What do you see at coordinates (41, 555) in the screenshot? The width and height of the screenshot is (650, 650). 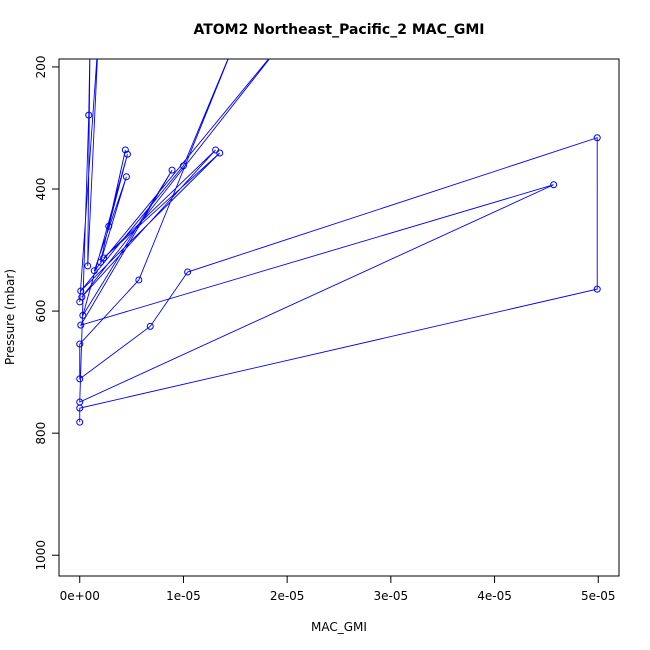 I see `y-tick-label: 1000` at bounding box center [41, 555].